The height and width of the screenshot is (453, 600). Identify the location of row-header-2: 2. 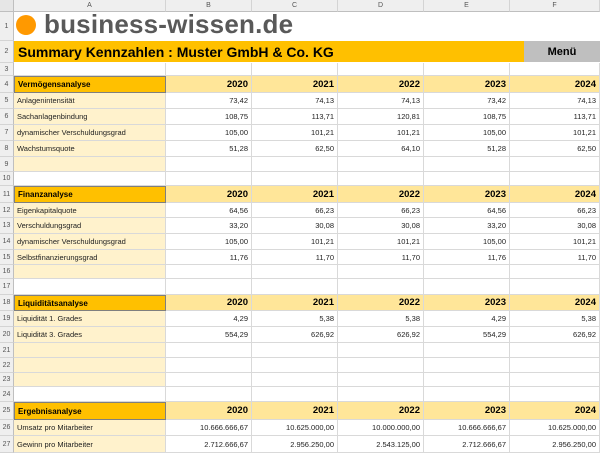
(7, 52).